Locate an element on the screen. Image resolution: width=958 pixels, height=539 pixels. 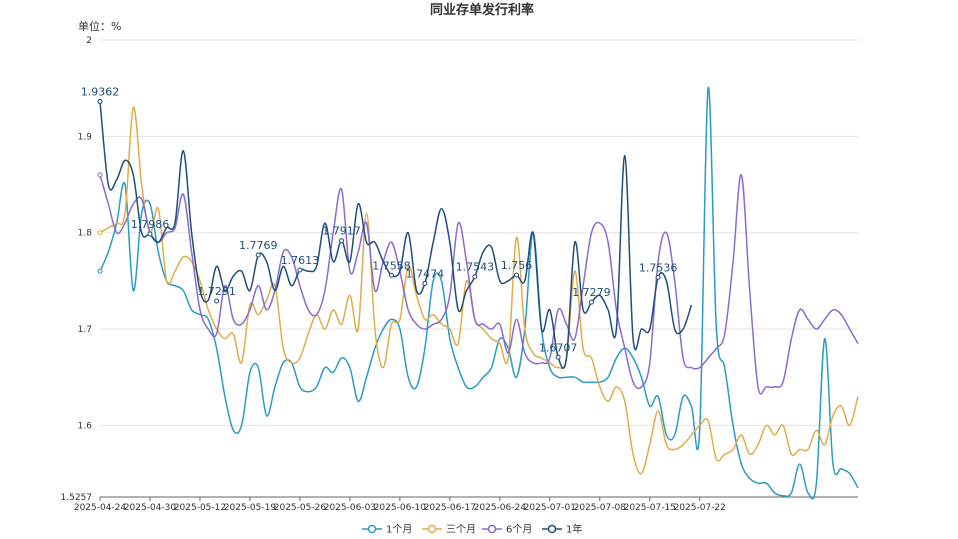
legend-label: 1个月 is located at coordinates (399, 530).